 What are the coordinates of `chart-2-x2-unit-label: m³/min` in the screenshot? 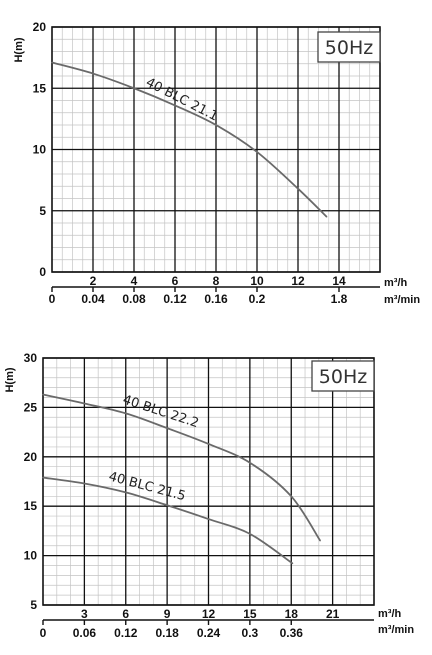 It's located at (396, 630).